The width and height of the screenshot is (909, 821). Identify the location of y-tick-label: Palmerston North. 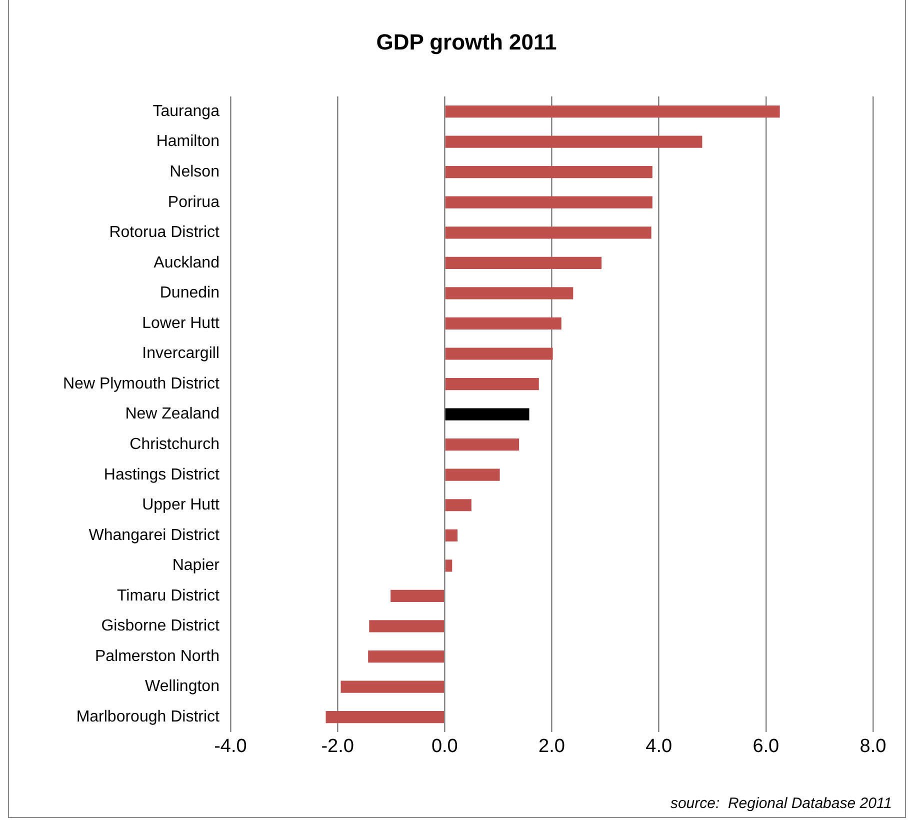
(157, 656).